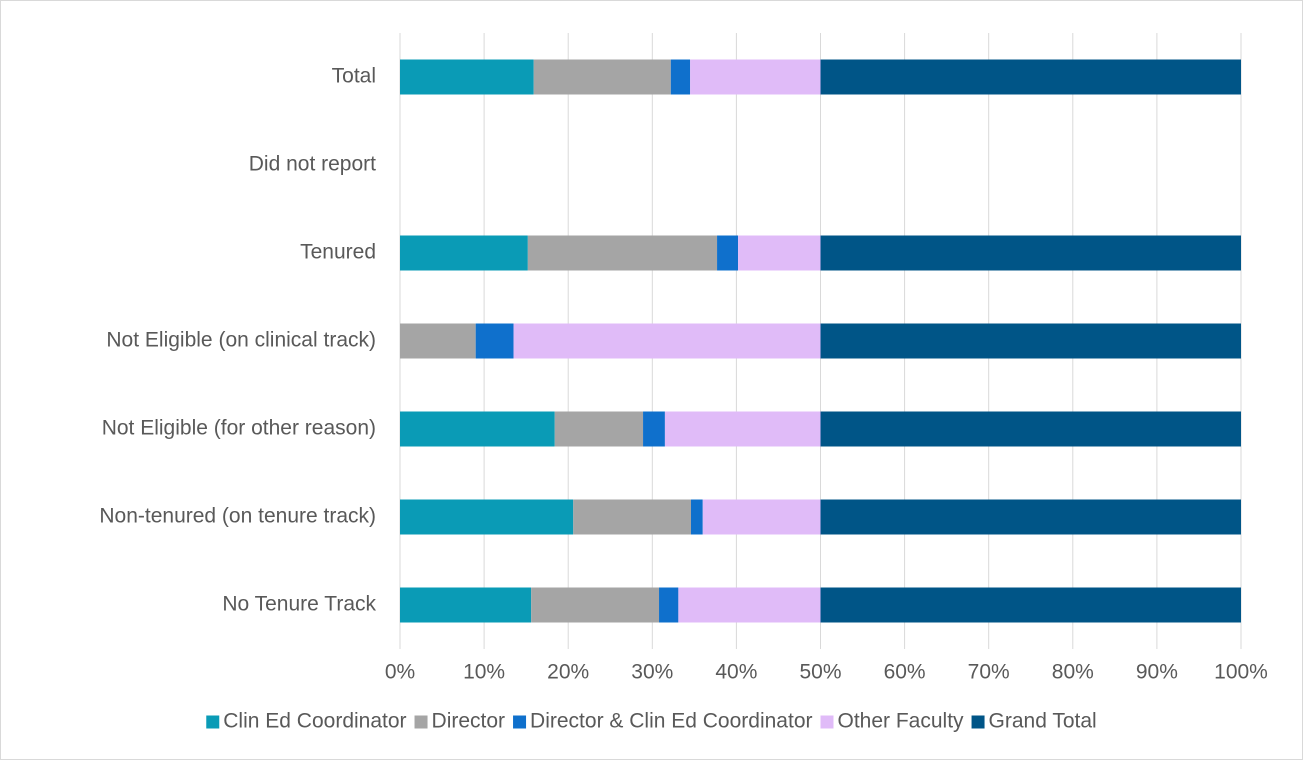 The width and height of the screenshot is (1303, 760). Describe the element at coordinates (469, 721) in the screenshot. I see `legend-label: Director` at that location.